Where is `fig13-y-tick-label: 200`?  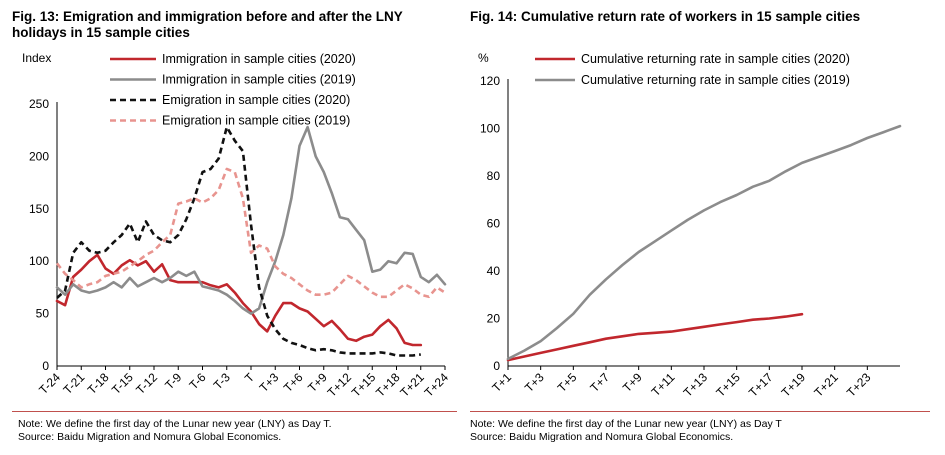
fig13-y-tick-label: 200 is located at coordinates (39, 156).